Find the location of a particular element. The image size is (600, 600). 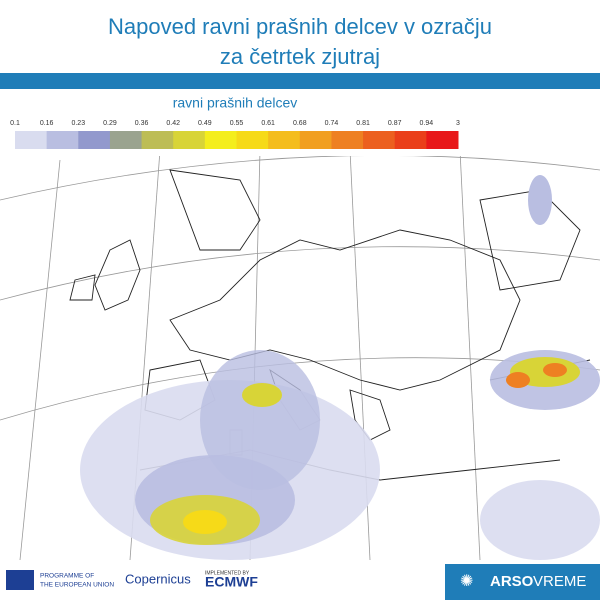

legend-label: 0.42 is located at coordinates (173, 123).